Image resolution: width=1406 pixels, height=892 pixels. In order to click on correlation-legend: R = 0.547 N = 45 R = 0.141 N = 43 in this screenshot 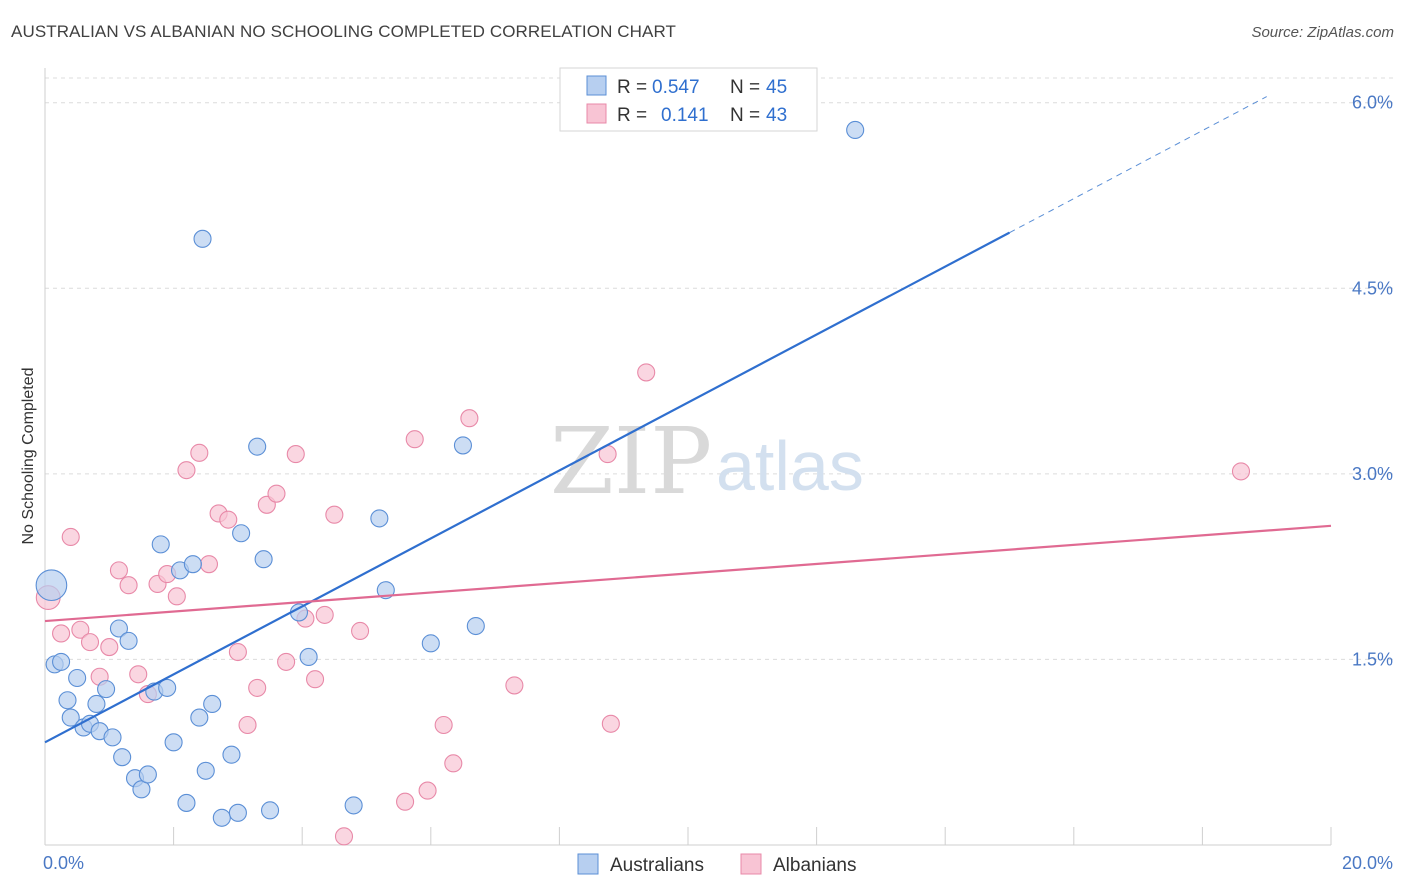, I will do `click(688, 99)`.